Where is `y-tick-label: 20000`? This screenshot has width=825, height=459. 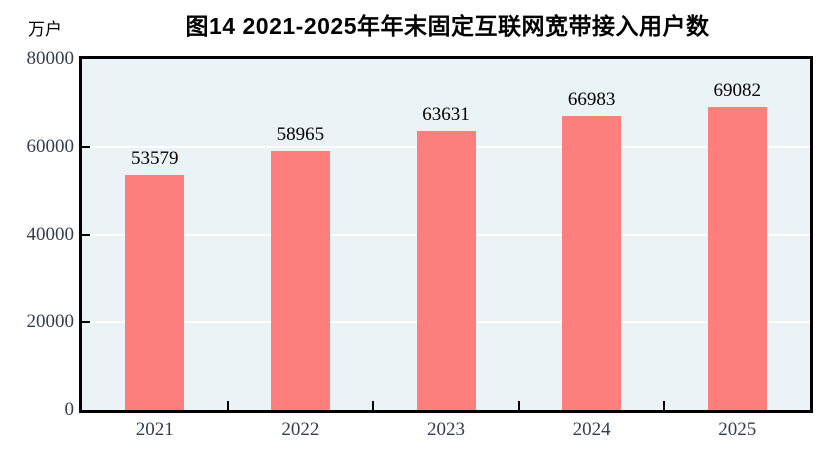 y-tick-label: 20000 is located at coordinates (50, 322).